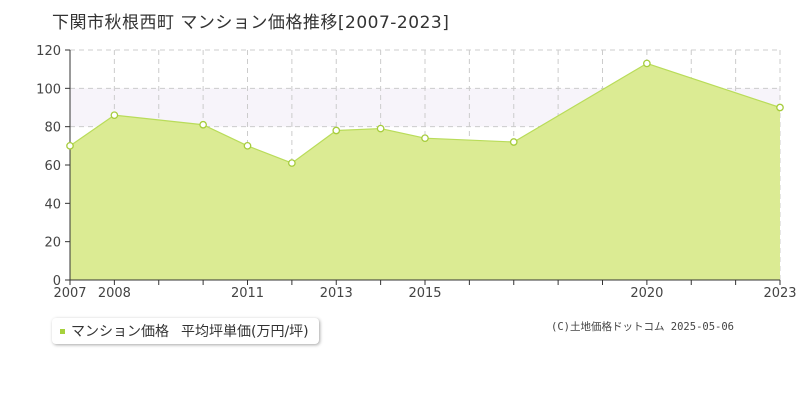 Image resolution: width=800 pixels, height=400 pixels. What do you see at coordinates (247, 293) in the screenshot?
I see `x-tick-label: 2011` at bounding box center [247, 293].